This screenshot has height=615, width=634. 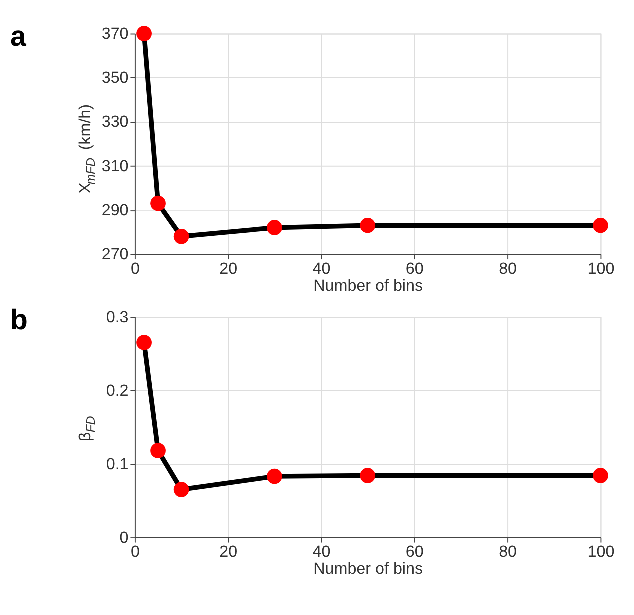 I want to click on chart-title: b, so click(x=19, y=320).